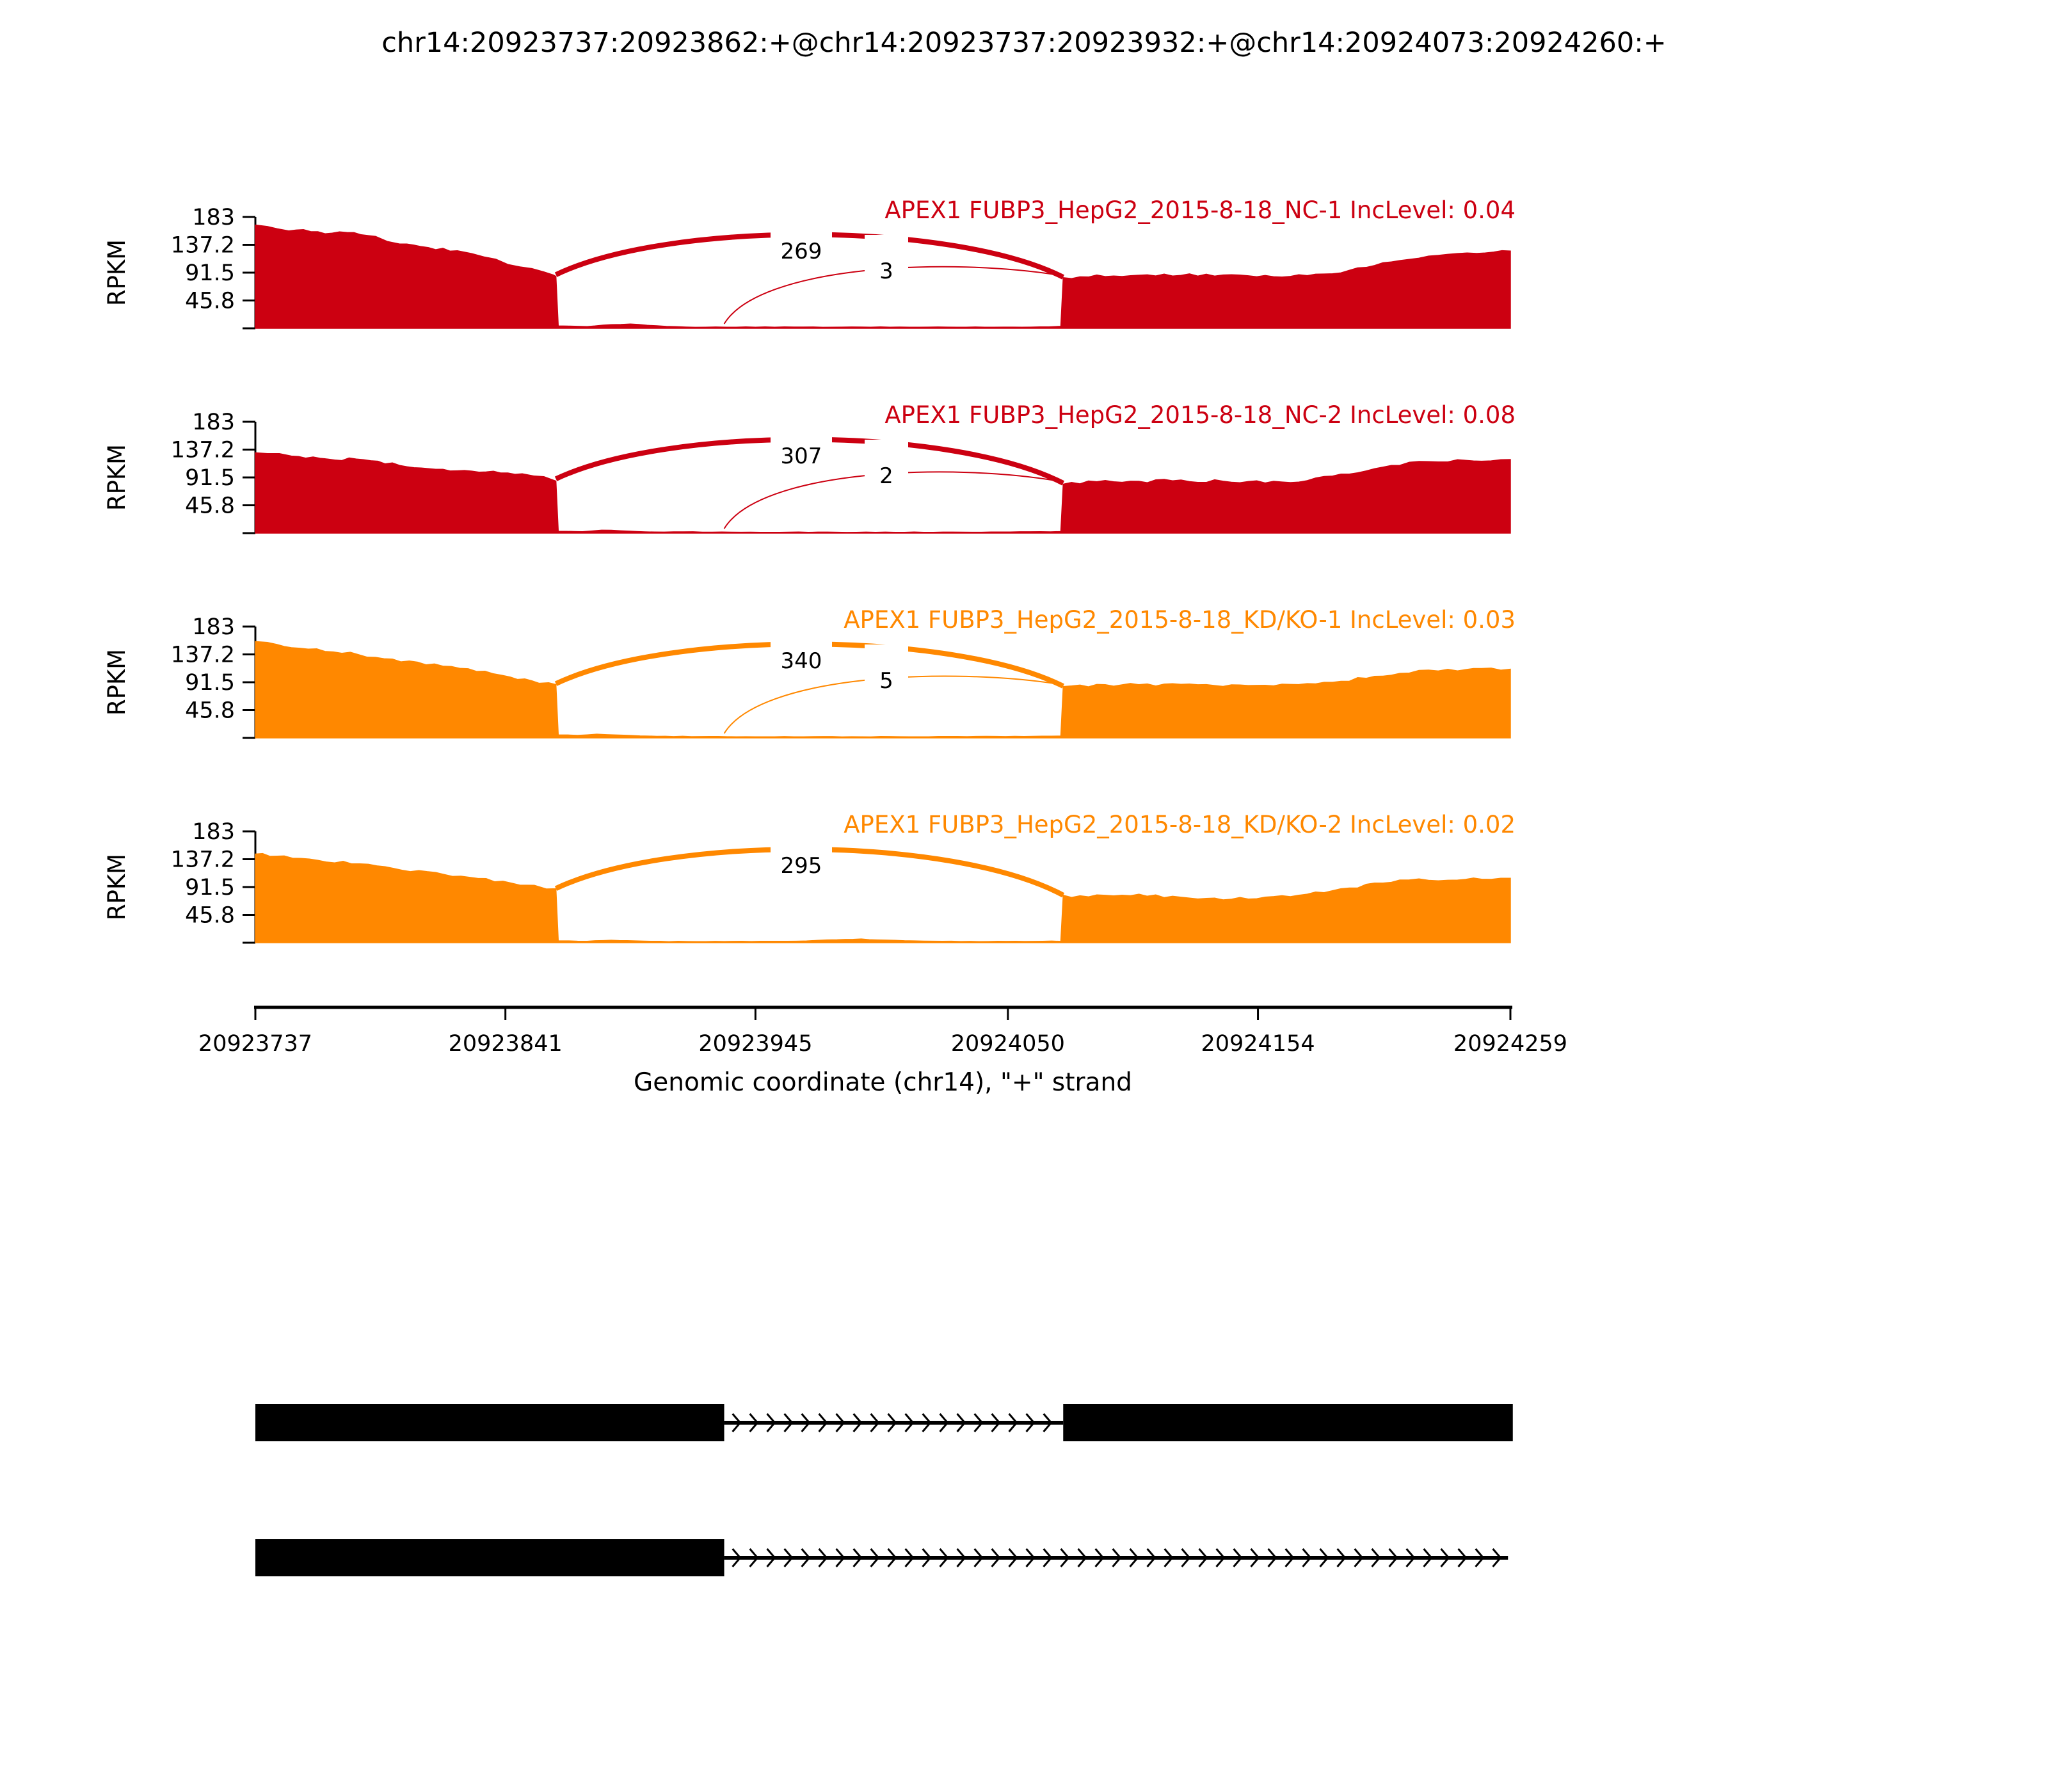  I want to click on exon-box, so click(489, 1557).